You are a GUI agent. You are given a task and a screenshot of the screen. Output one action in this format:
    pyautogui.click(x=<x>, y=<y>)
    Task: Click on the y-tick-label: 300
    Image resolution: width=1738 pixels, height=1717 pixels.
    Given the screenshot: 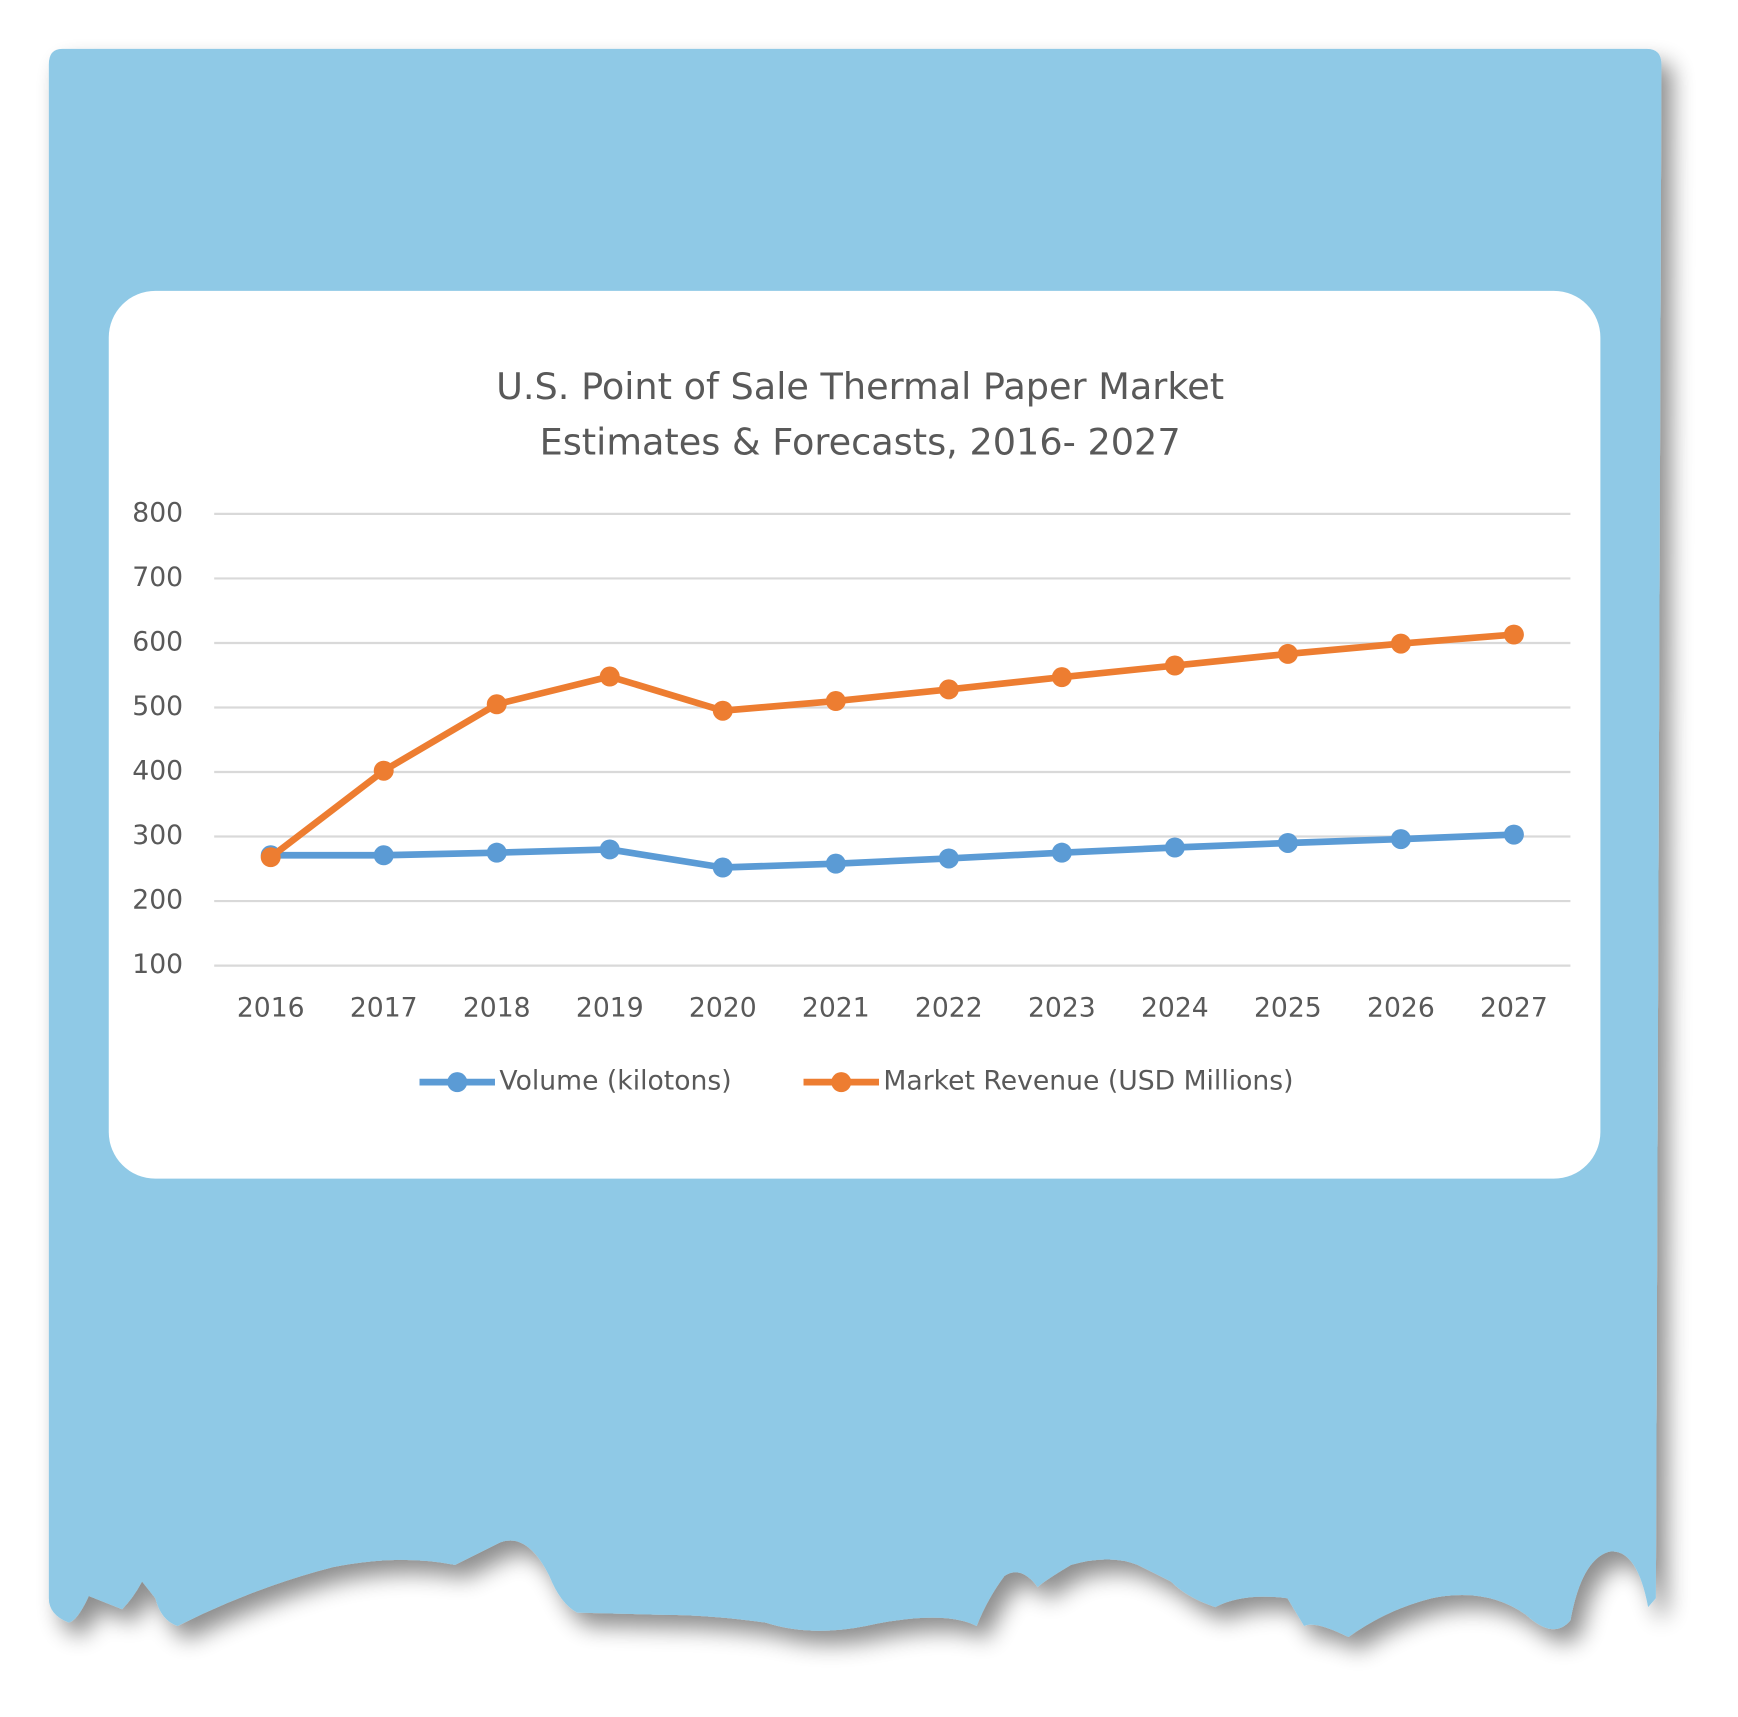 What is the action you would take?
    pyautogui.click(x=157, y=835)
    